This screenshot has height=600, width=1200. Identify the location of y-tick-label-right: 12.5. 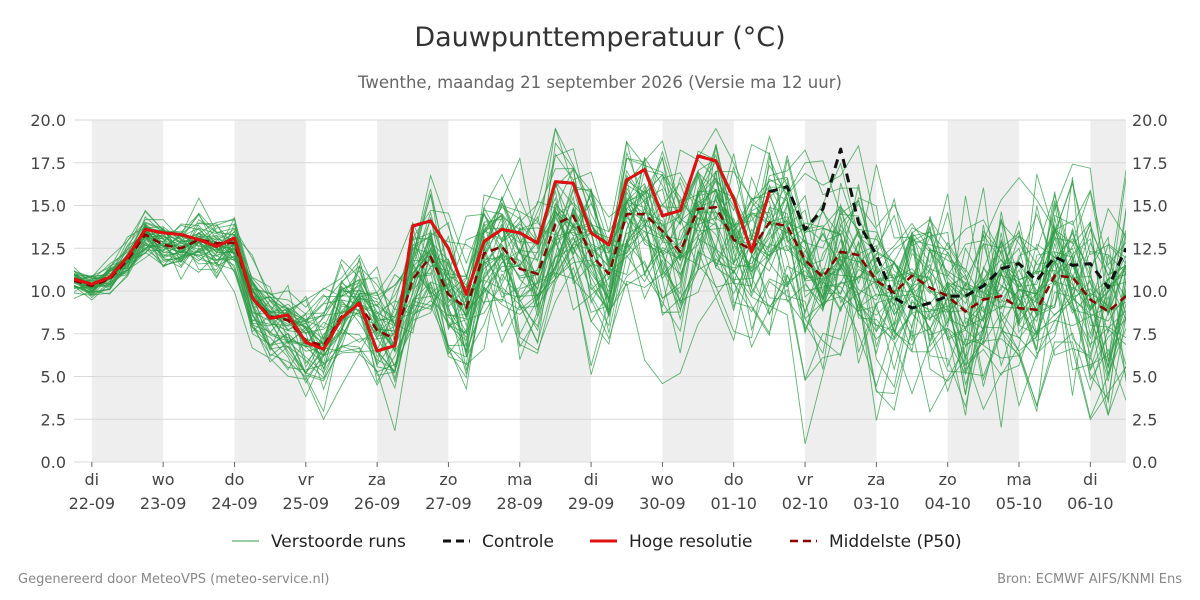
(1150, 248).